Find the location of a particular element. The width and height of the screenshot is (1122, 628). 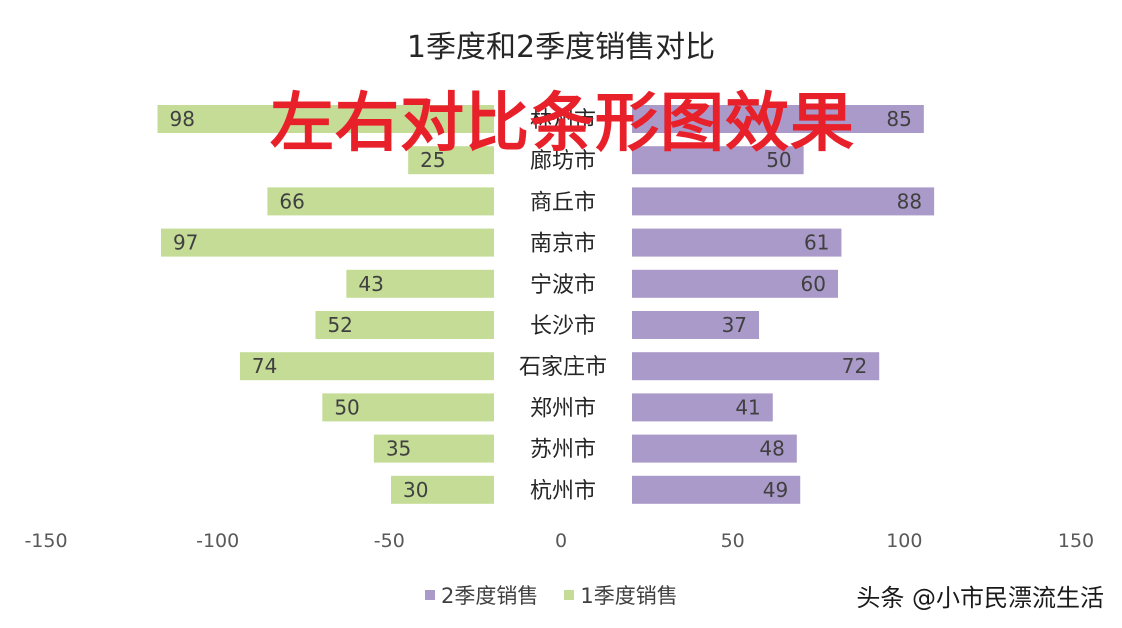

category-label-4: 宁波市 is located at coordinates (563, 285).